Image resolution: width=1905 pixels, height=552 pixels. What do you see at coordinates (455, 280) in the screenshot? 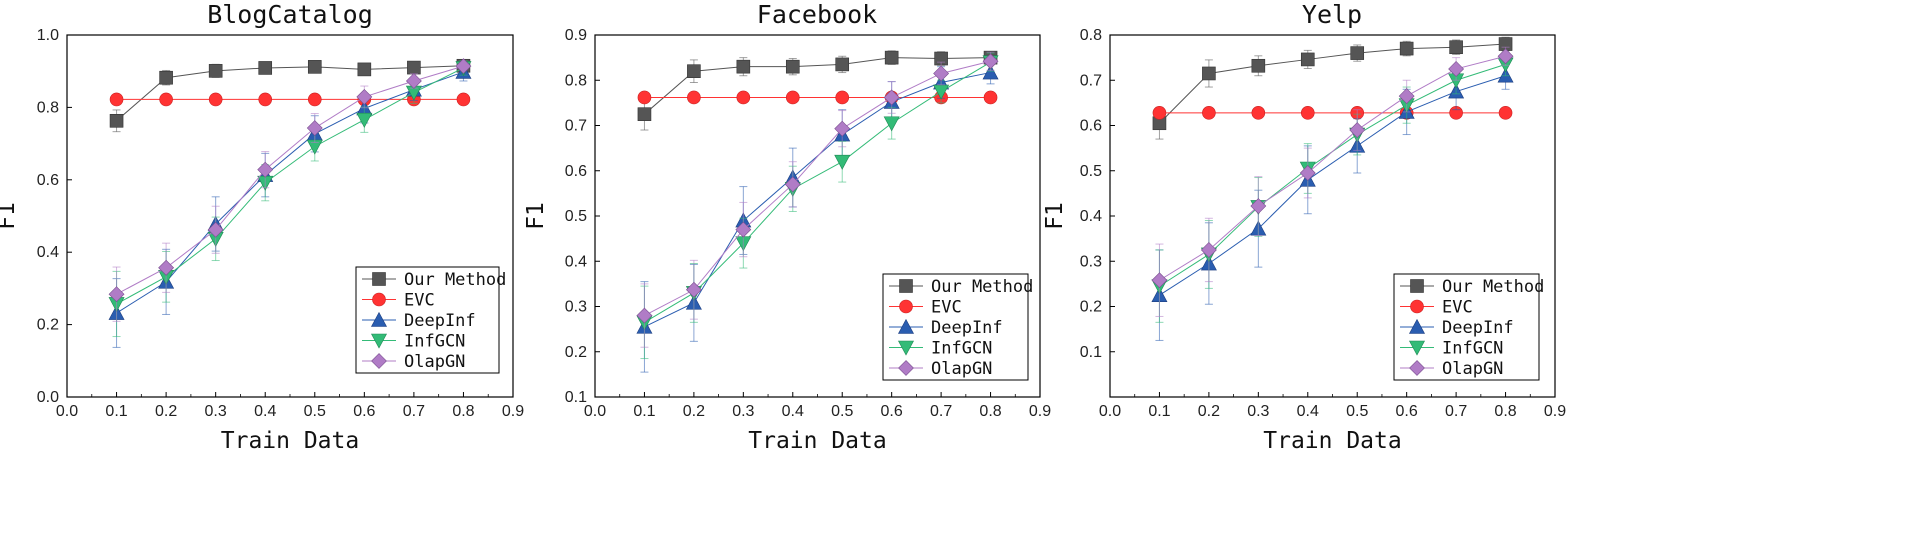
I see `legend-label: Our Method` at bounding box center [455, 280].